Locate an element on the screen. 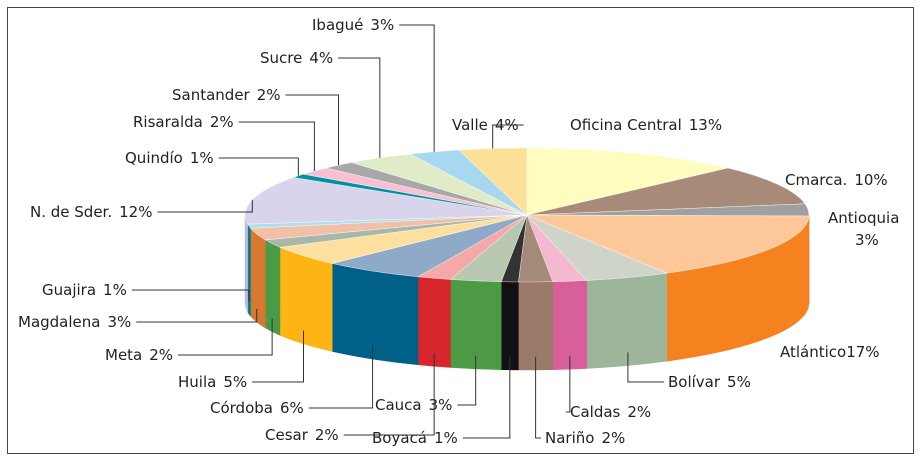 The width and height of the screenshot is (921, 461). data-label: Cmarca. 10% is located at coordinates (836, 180).